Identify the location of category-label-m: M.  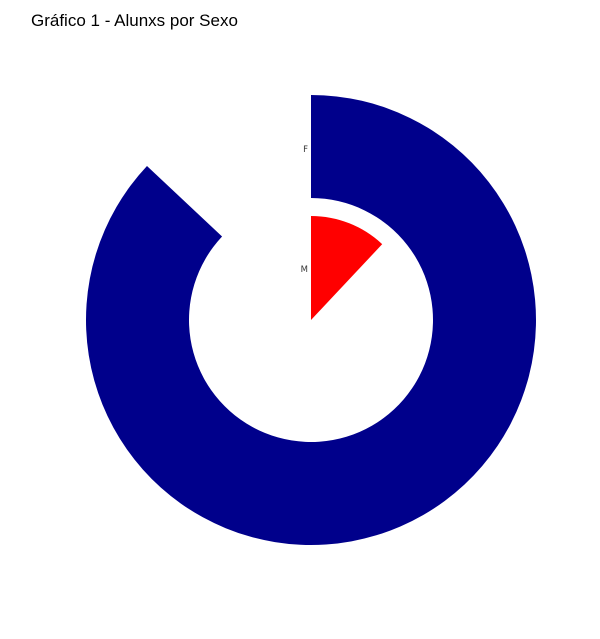
(304, 270).